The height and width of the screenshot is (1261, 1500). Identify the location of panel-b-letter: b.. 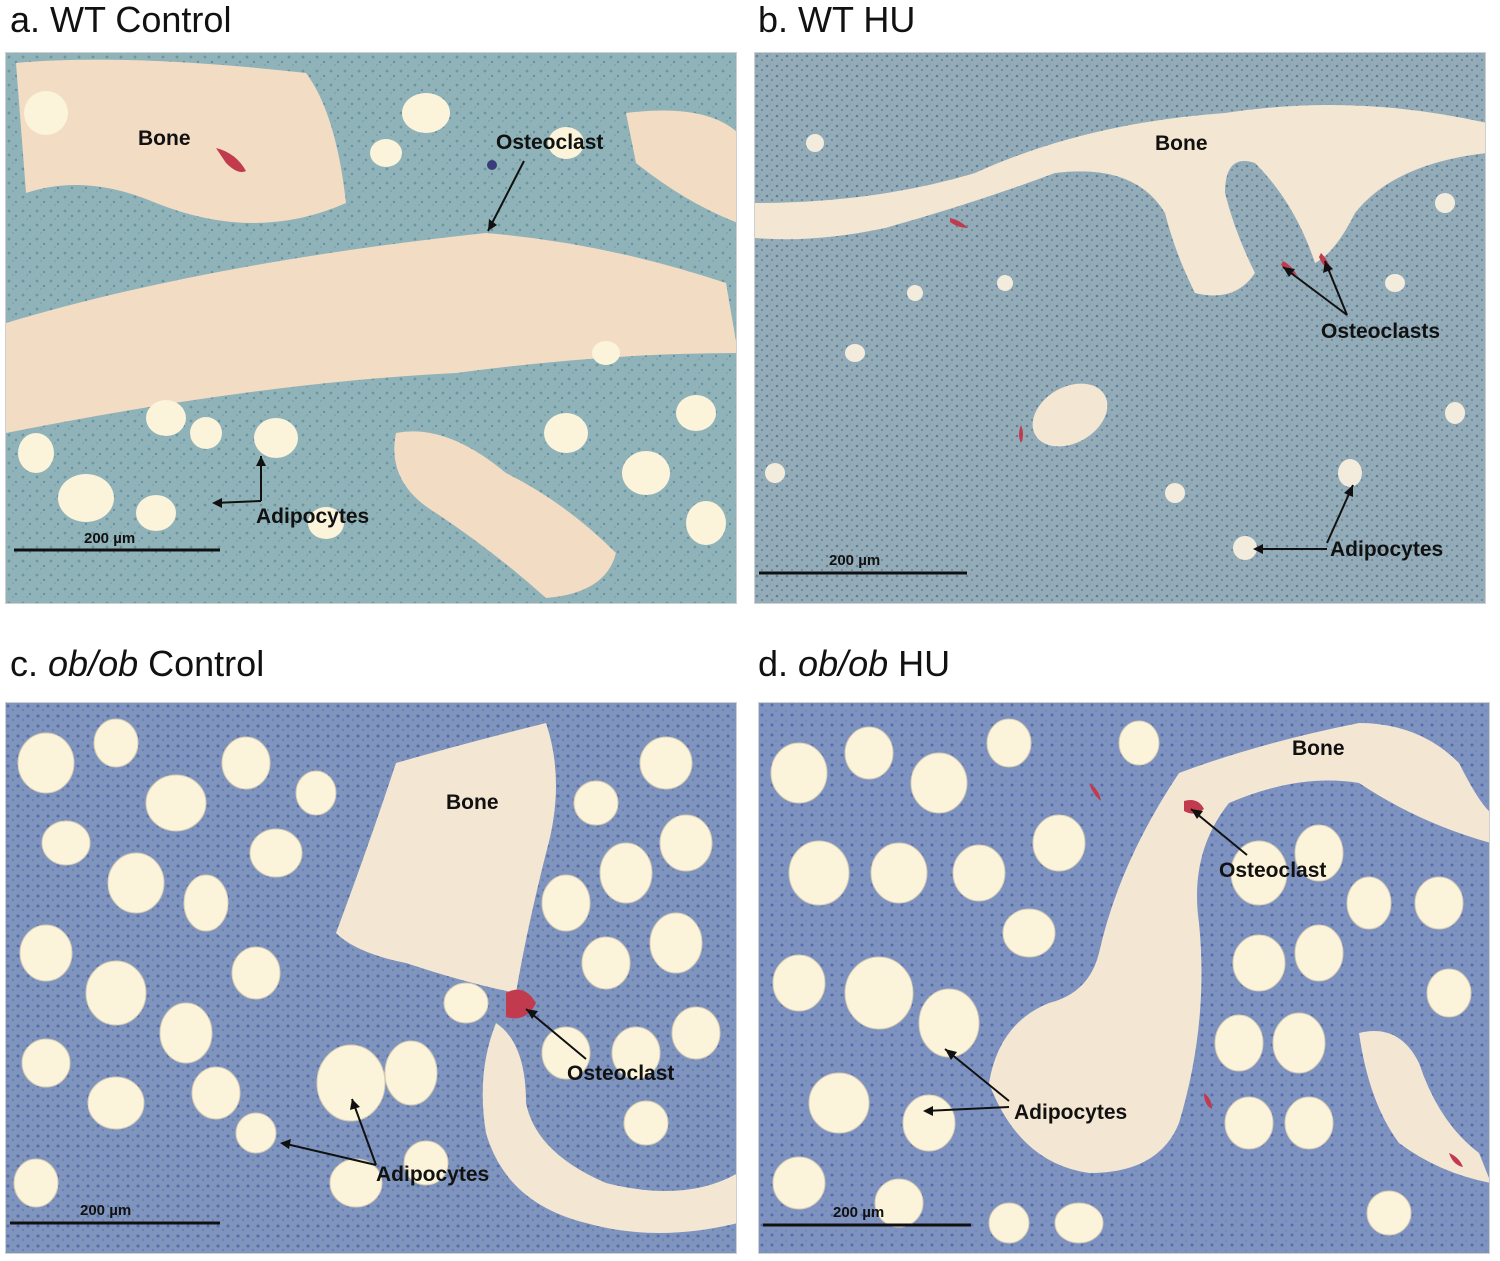
(773, 20).